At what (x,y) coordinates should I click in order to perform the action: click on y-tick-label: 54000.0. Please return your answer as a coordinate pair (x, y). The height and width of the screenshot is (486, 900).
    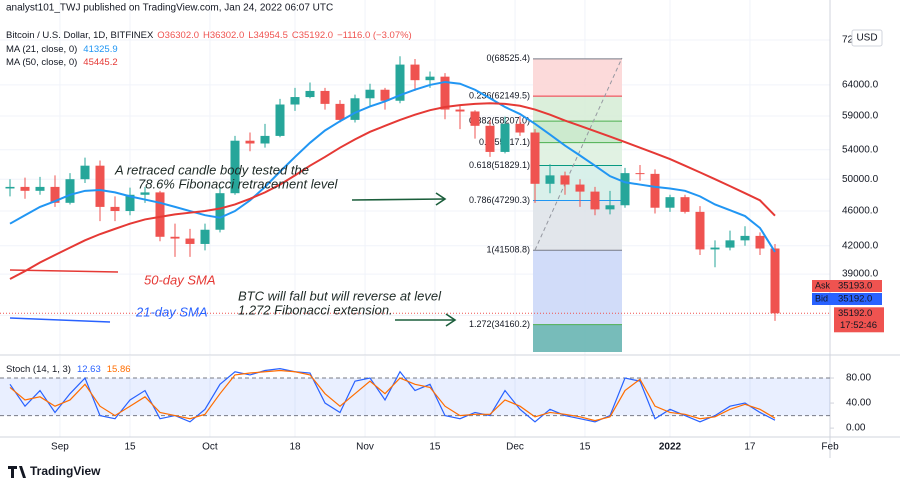
    Looking at the image, I should click on (860, 149).